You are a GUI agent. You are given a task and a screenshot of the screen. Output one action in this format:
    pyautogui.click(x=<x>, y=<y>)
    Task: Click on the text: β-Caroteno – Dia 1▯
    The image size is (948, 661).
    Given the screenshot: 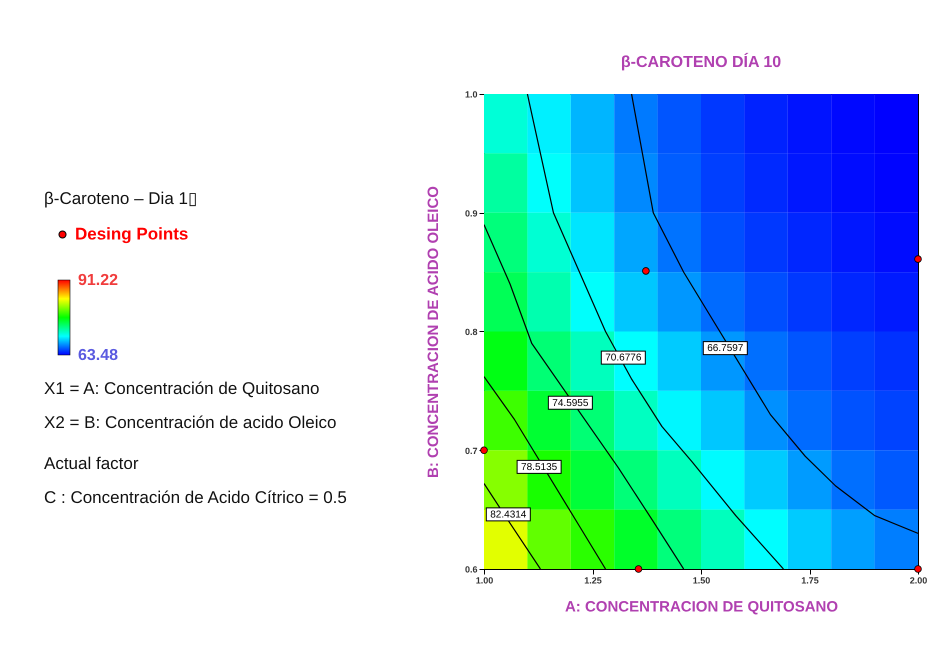 What is the action you would take?
    pyautogui.click(x=120, y=198)
    